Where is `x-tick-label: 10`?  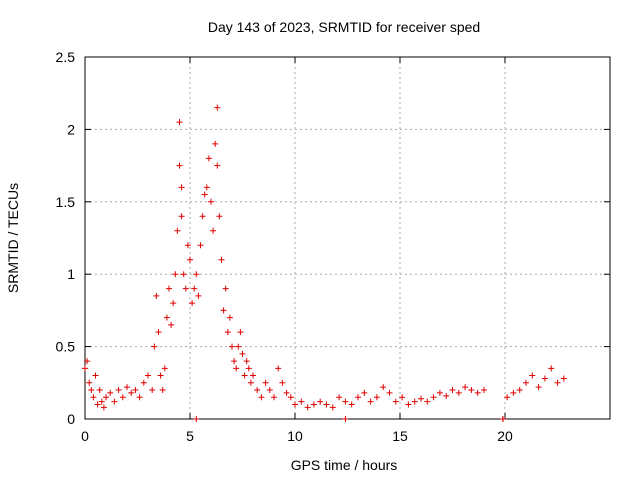 x-tick-label: 10 is located at coordinates (295, 436).